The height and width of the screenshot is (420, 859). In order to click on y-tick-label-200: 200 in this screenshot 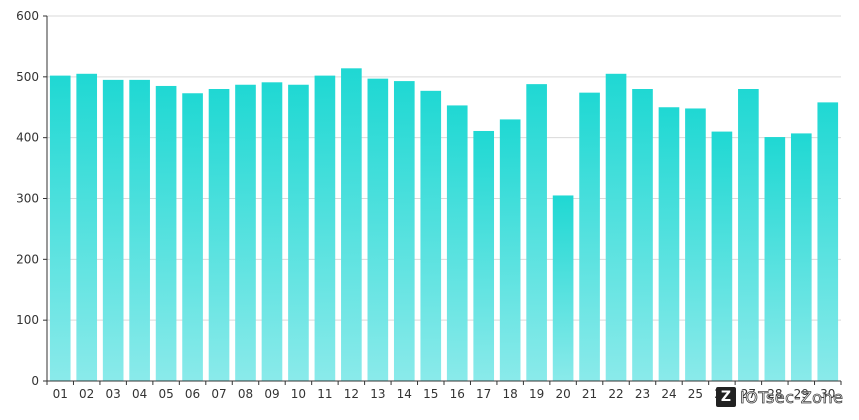, I will do `click(27, 259)`.